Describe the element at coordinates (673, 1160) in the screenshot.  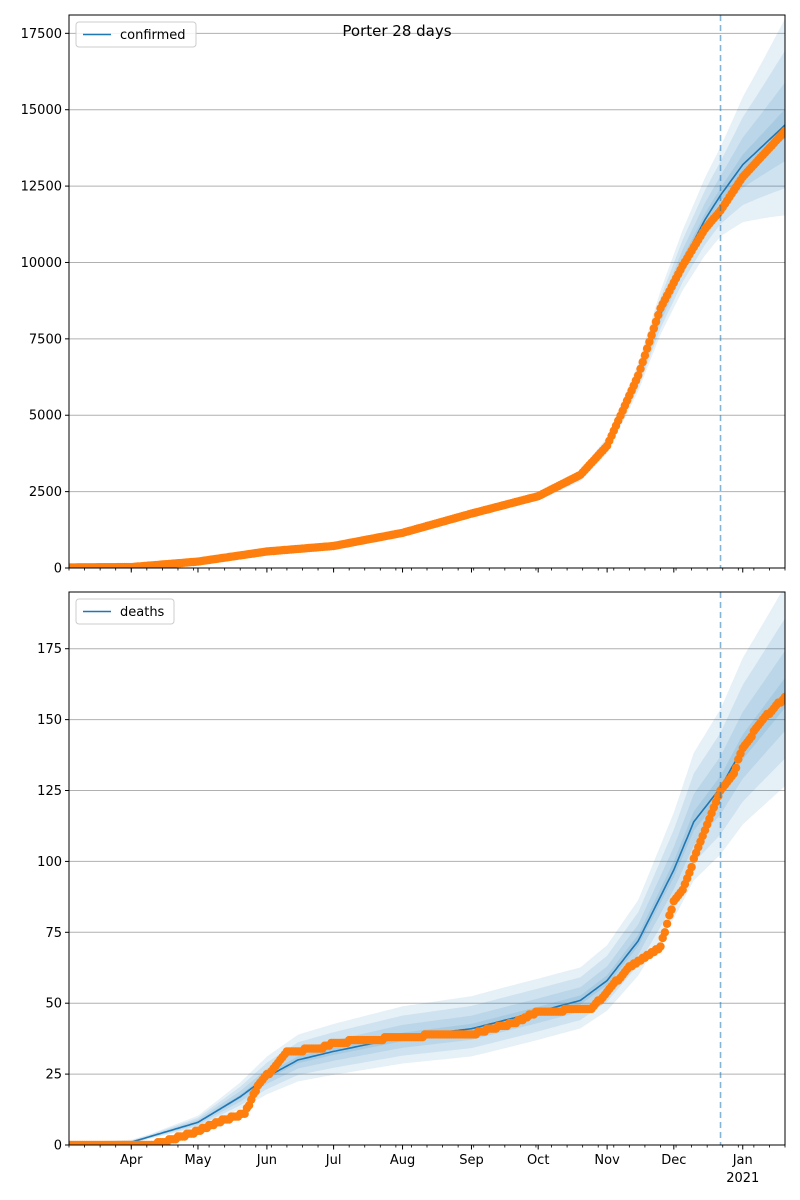
I see `x-tick-label-dec: Dec` at that location.